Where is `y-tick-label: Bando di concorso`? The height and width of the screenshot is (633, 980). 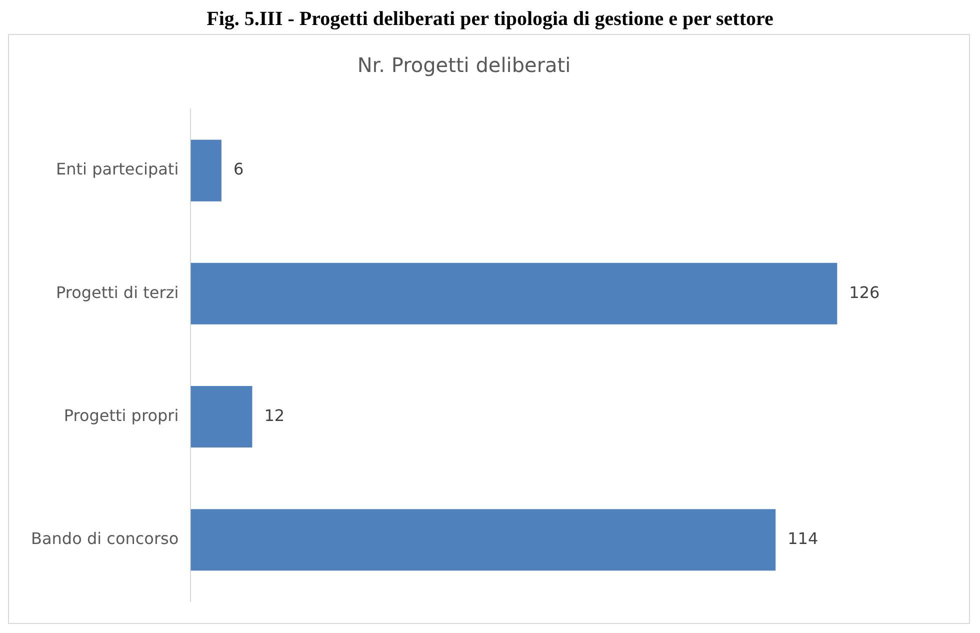 y-tick-label: Bando di concorso is located at coordinates (105, 538).